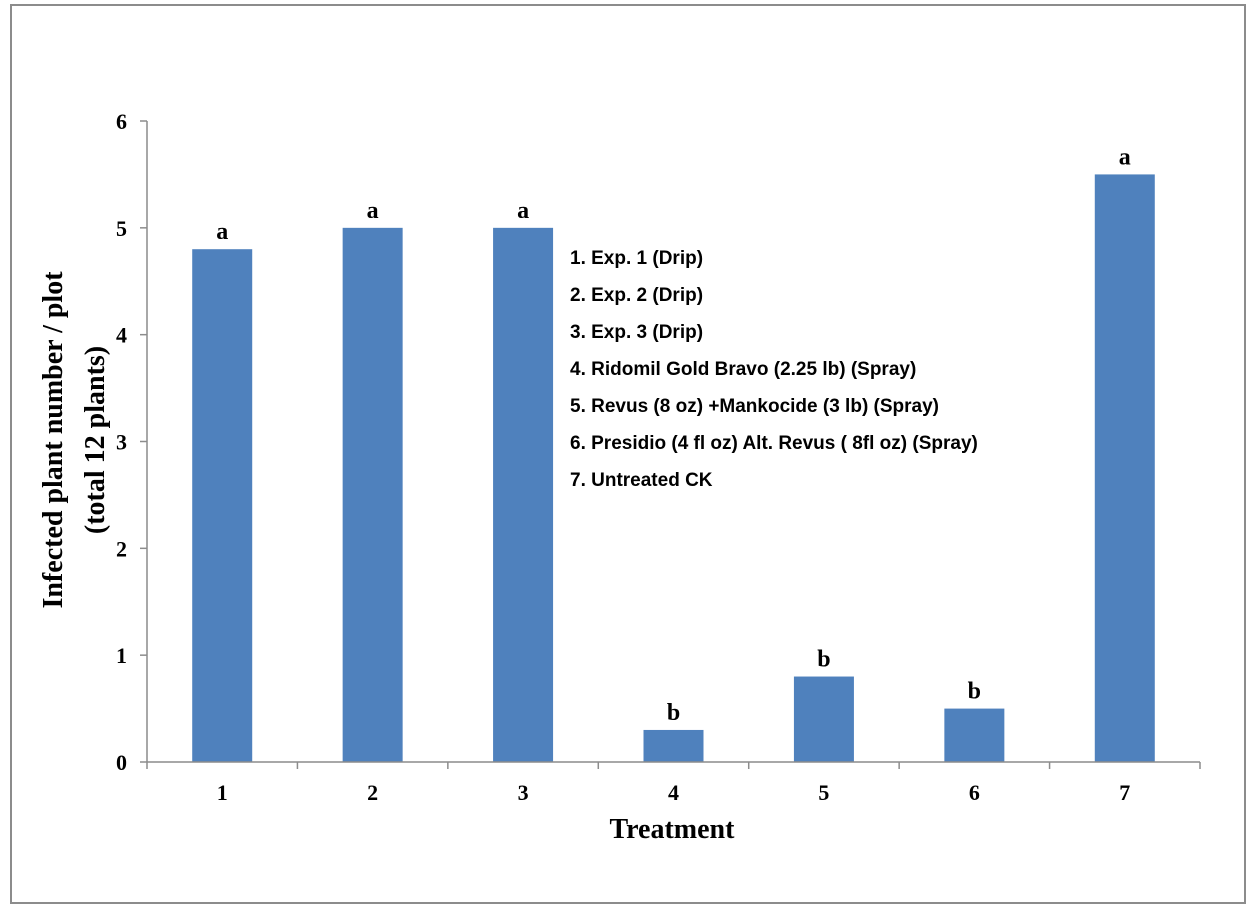 The image size is (1254, 904). Describe the element at coordinates (53, 440) in the screenshot. I see `y-axis-title-line1: Infected plant number / plot` at that location.